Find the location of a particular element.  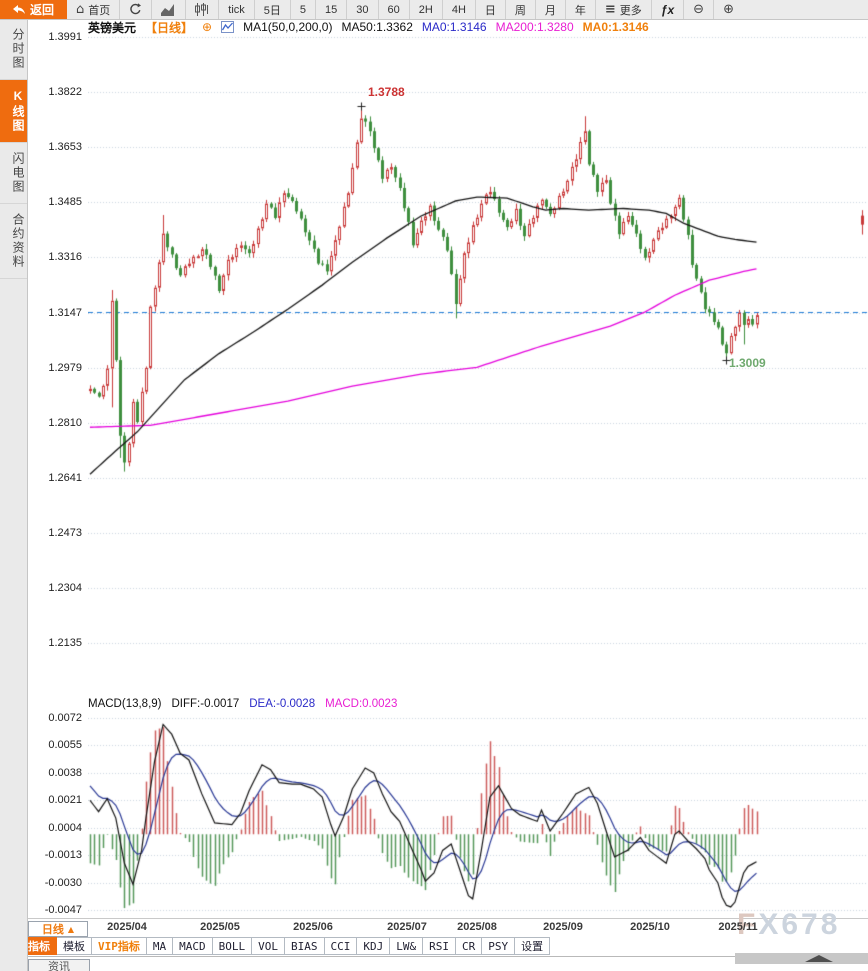

area-chart-button is located at coordinates (169, 9).